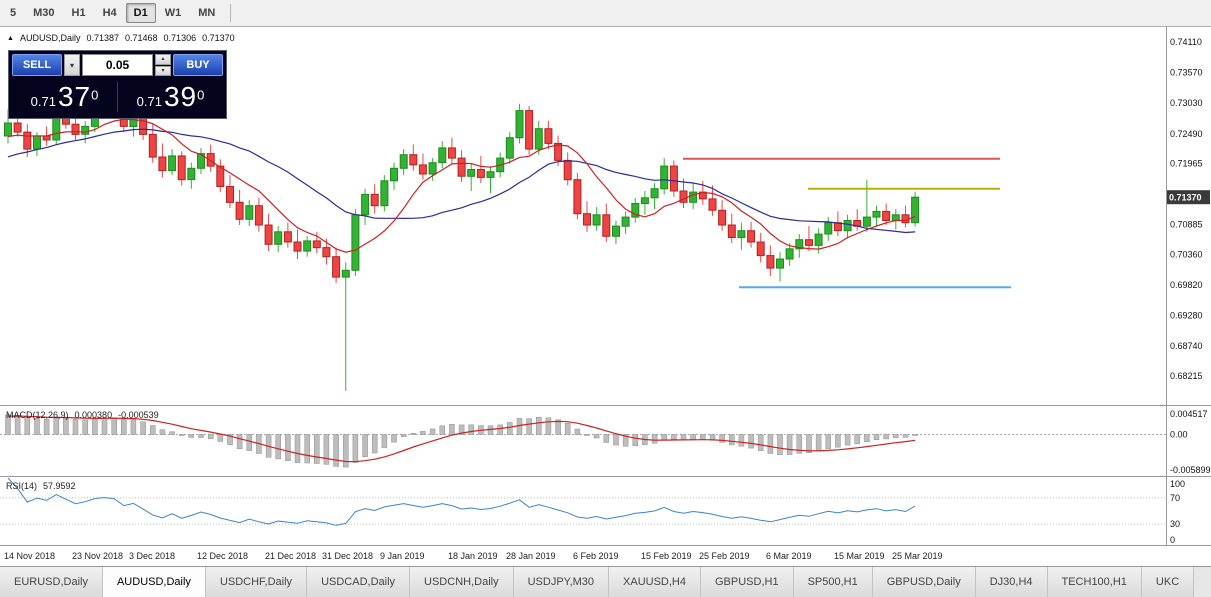 This screenshot has width=1211, height=597. I want to click on svg-text: 0.72490, so click(1186, 134).